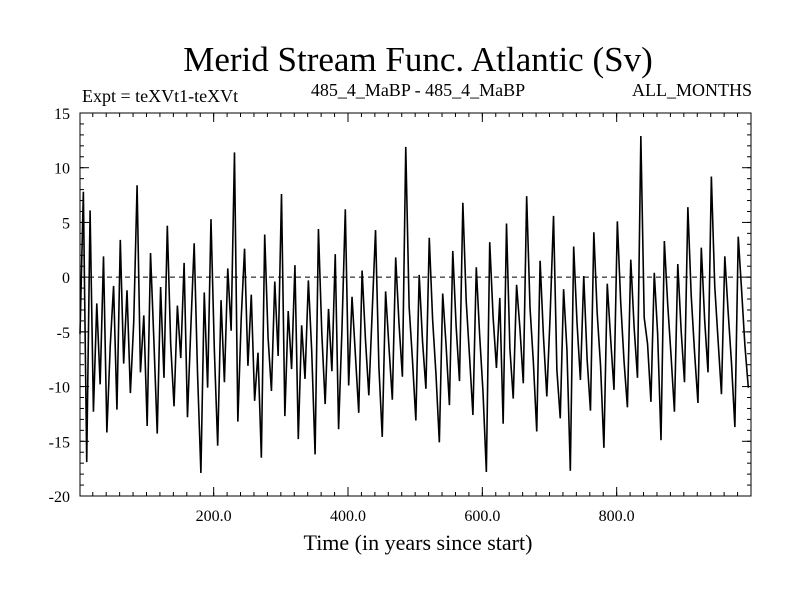 The height and width of the screenshot is (600, 800). What do you see at coordinates (59, 306) in the screenshot?
I see `y-tick-labels: 15 10 5 0 -5 -10 -15 -20` at bounding box center [59, 306].